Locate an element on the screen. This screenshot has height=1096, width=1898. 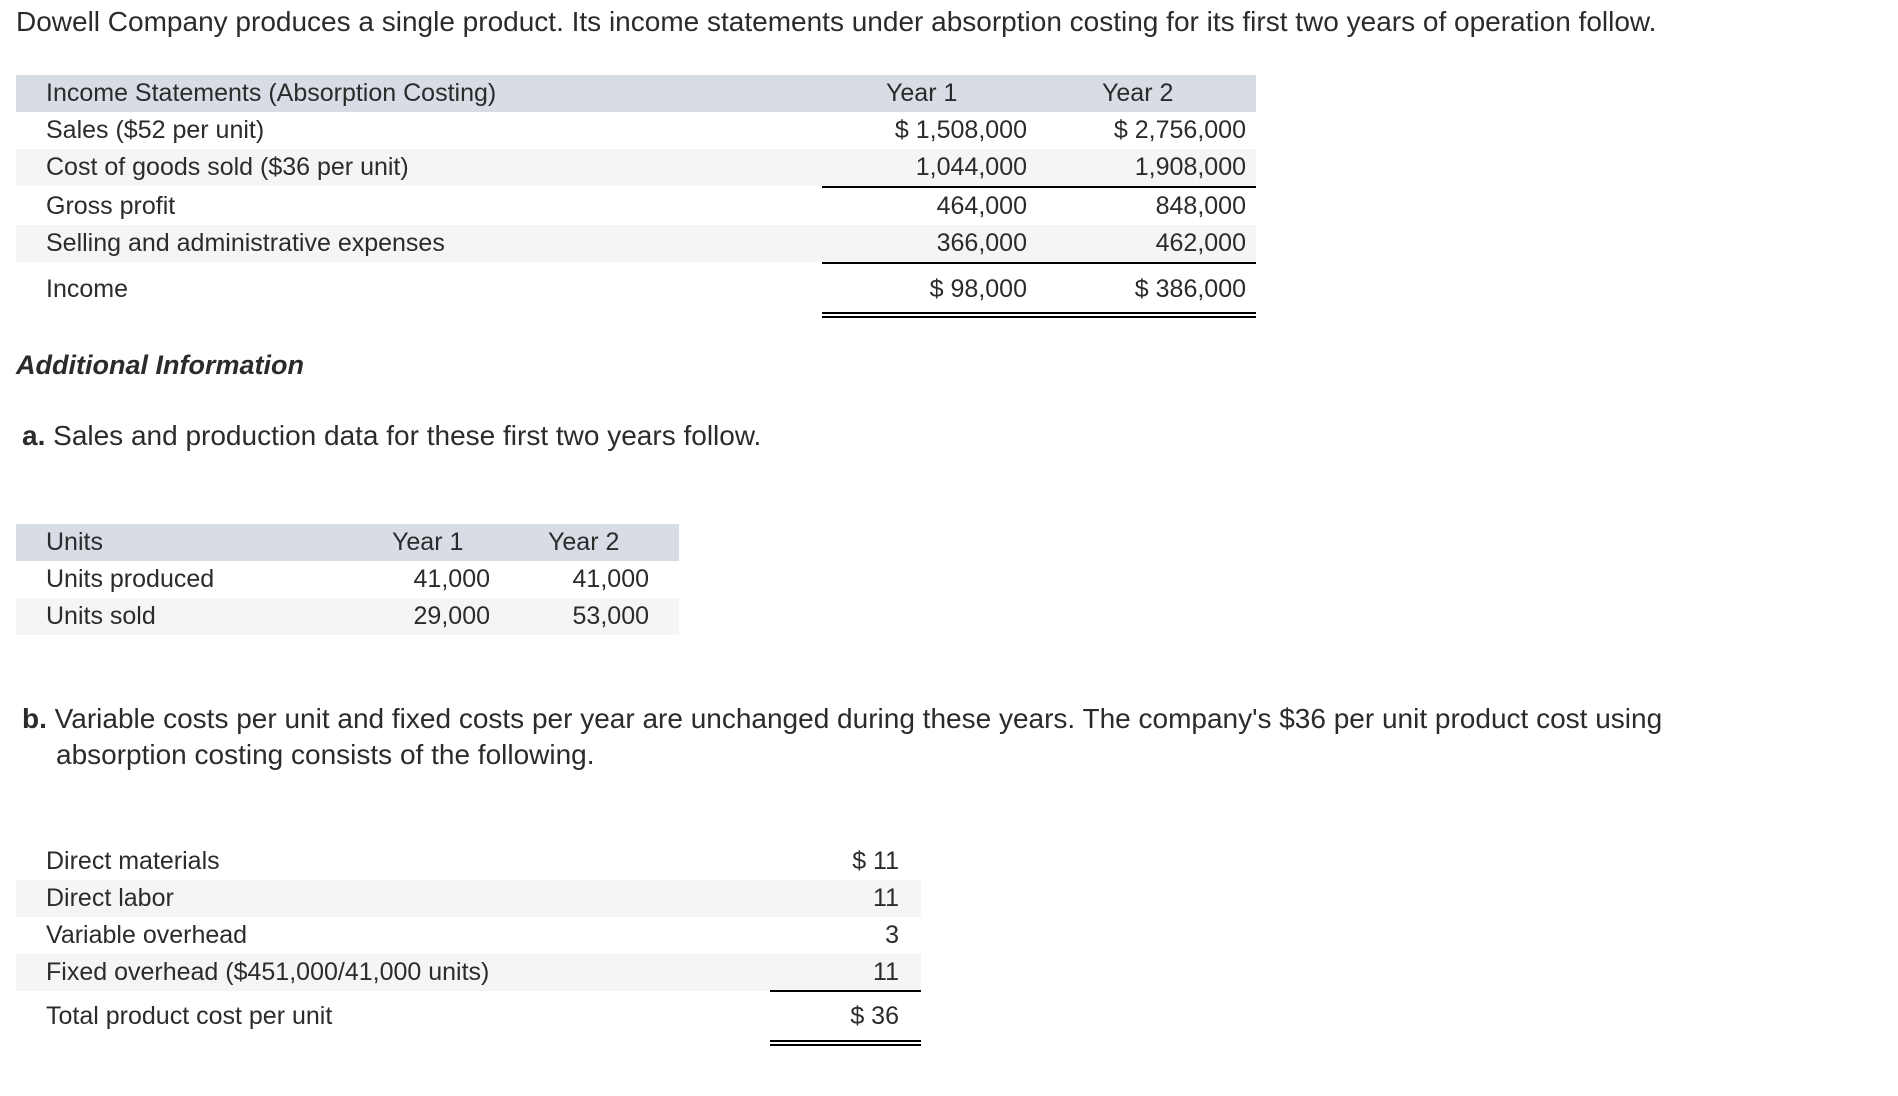
row-year1: 29,000 is located at coordinates (451, 616).